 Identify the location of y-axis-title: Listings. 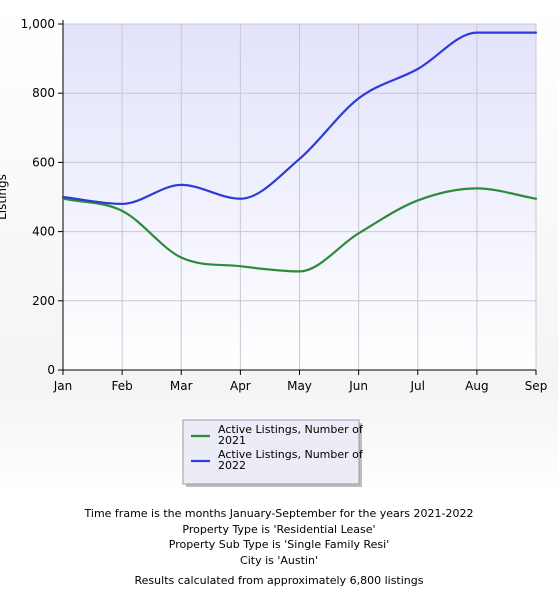
(4, 197).